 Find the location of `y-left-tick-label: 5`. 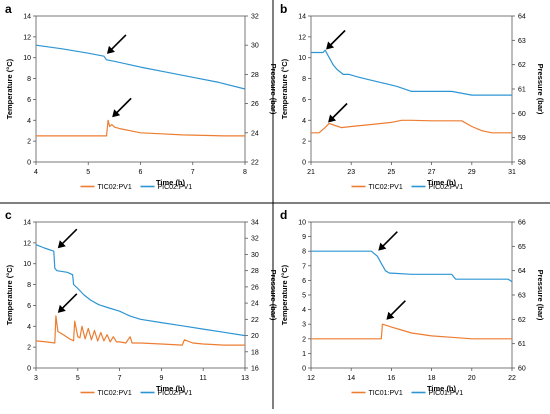

y-left-tick-label: 5 is located at coordinates (304, 296).